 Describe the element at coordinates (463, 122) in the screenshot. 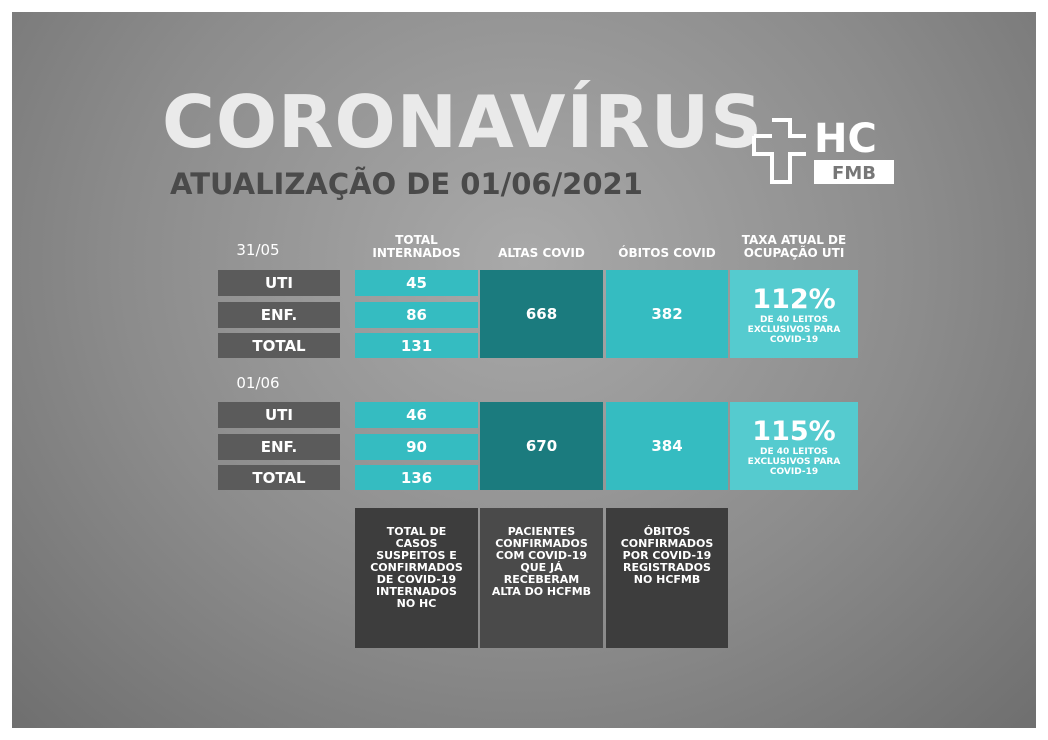

I see `title: CORONAVÍRUS` at that location.